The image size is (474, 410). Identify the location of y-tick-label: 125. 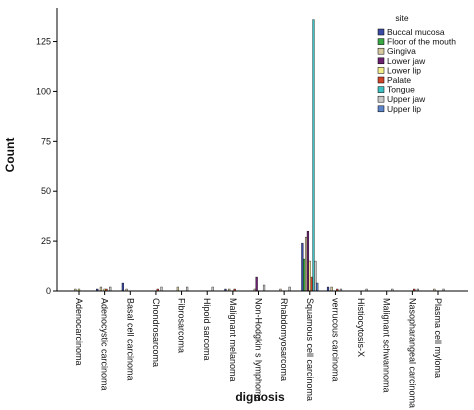
(43, 42).